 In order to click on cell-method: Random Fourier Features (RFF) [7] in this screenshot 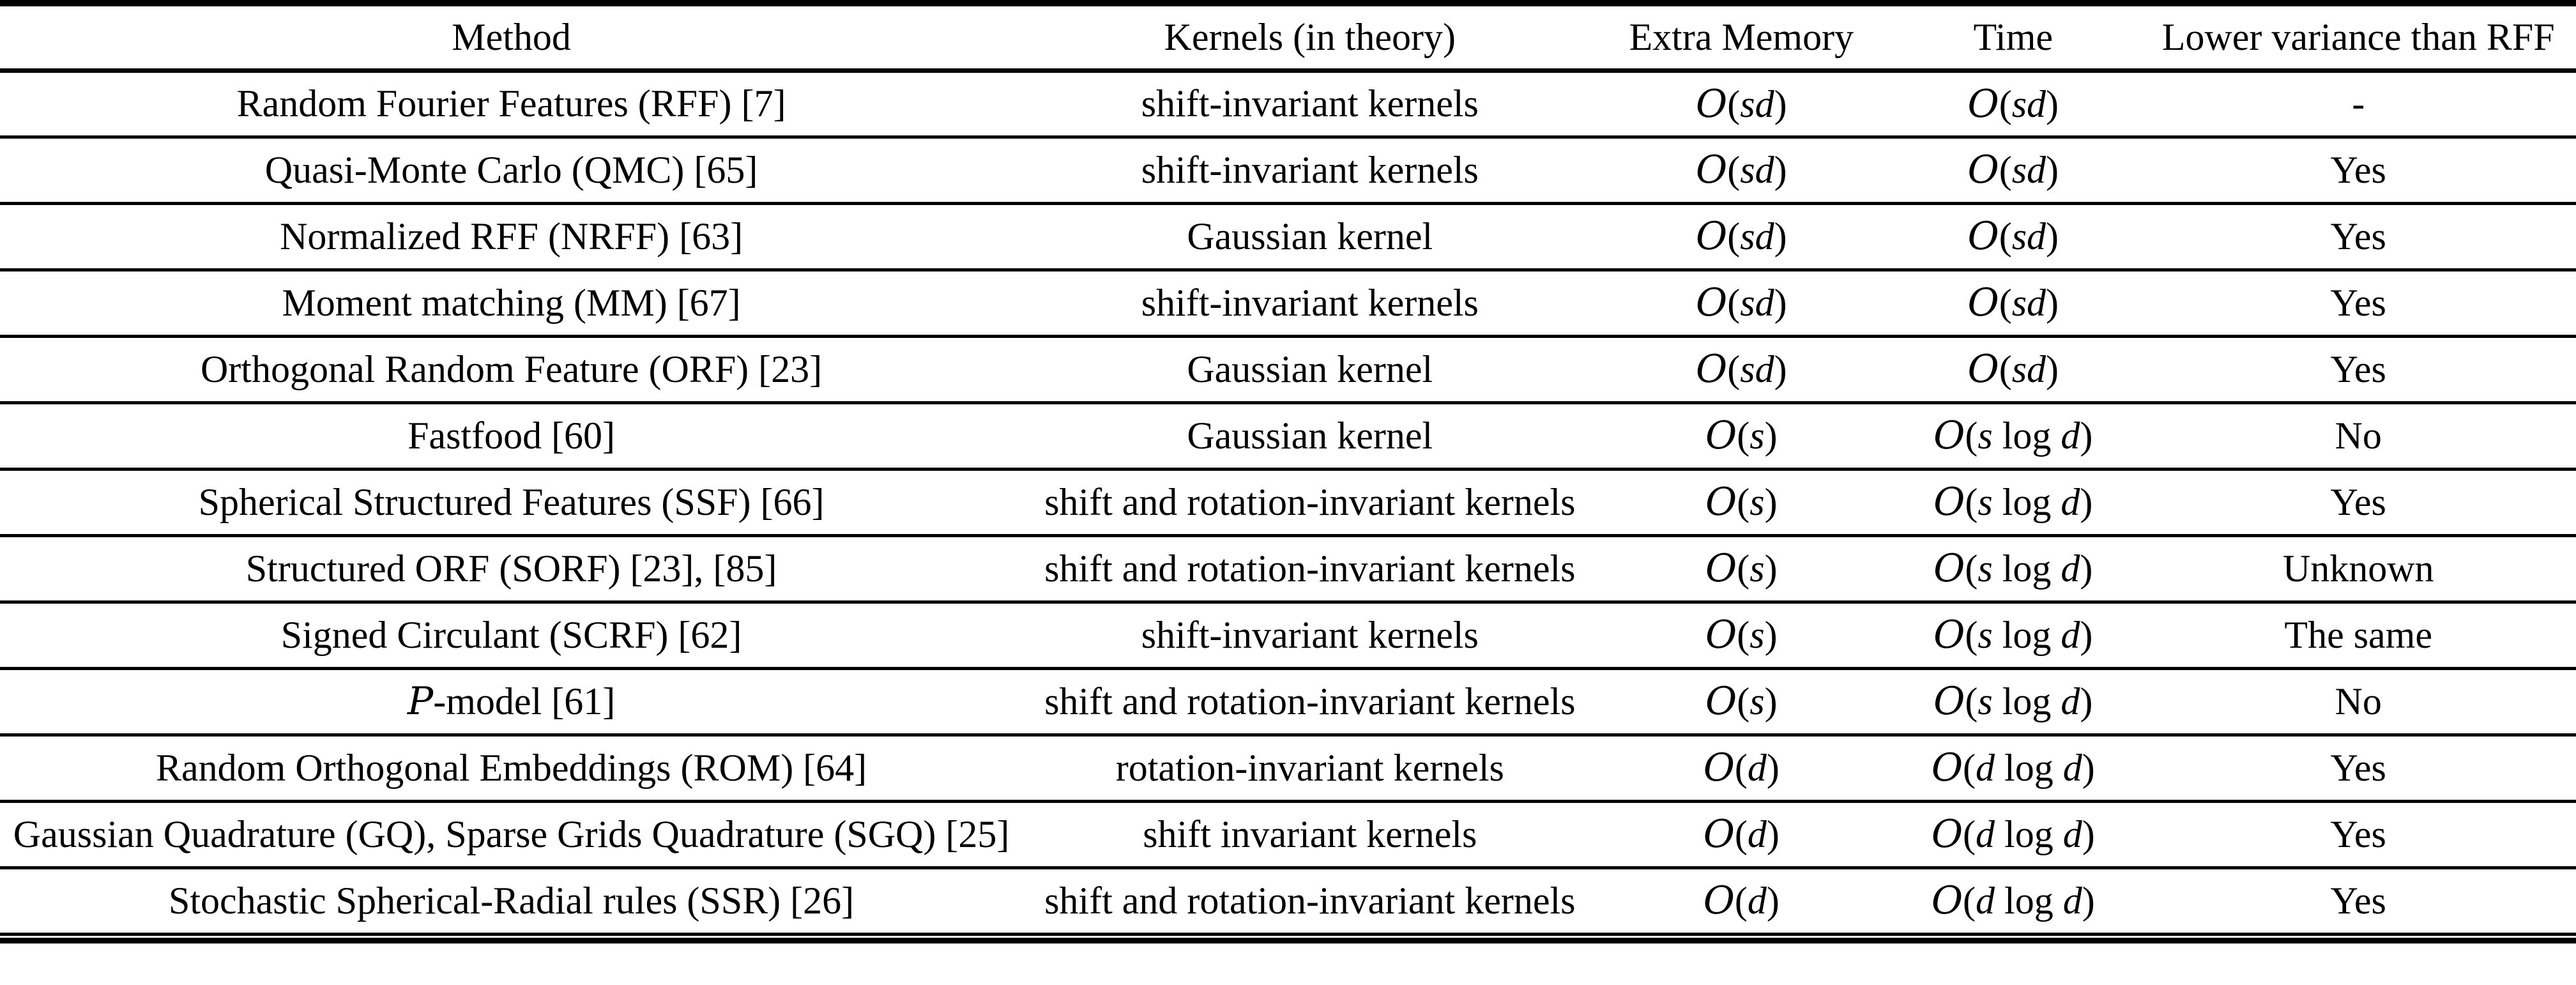, I will do `click(511, 103)`.